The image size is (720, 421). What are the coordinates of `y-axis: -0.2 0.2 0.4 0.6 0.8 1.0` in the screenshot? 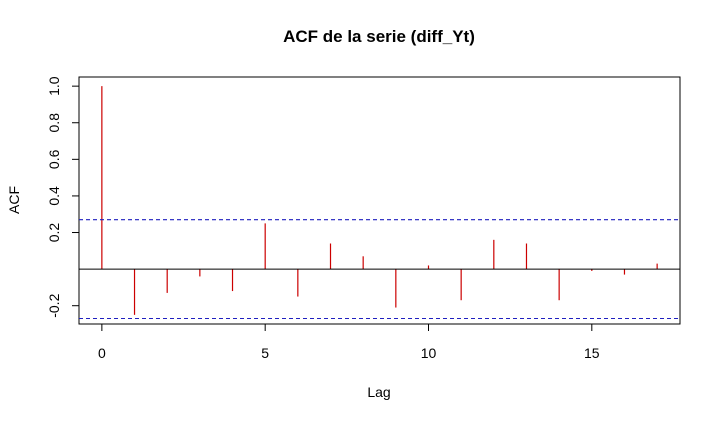 It's located at (62, 197).